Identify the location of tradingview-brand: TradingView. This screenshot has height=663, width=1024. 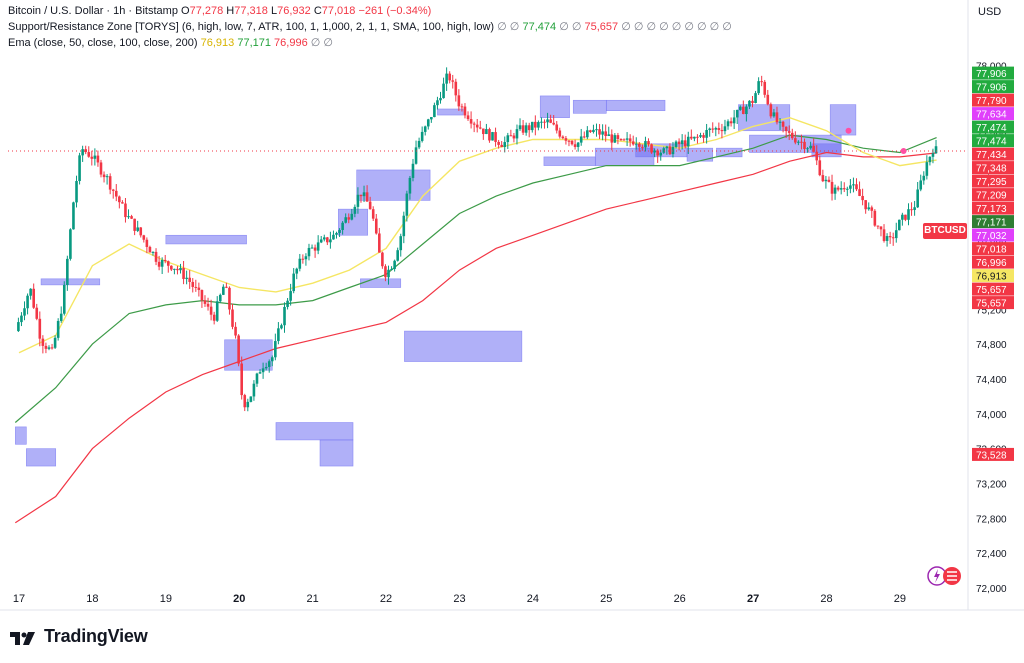
(79, 637).